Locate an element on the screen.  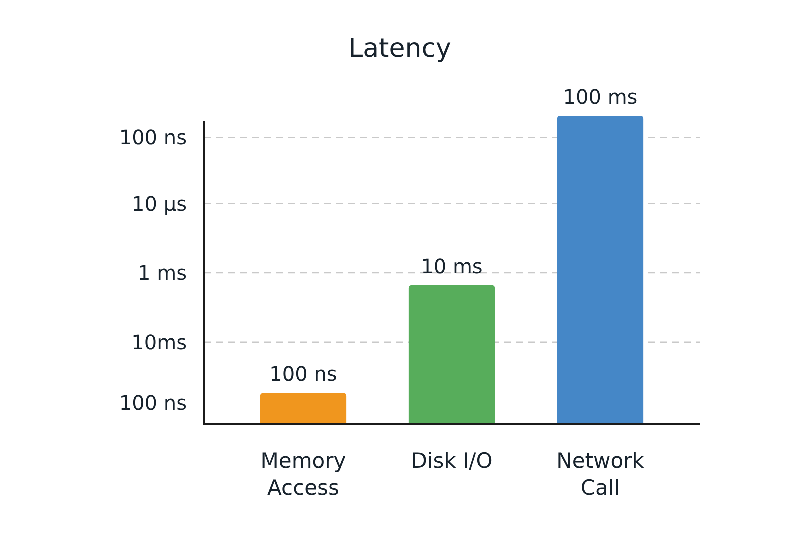
text: 100 ns is located at coordinates (153, 403).